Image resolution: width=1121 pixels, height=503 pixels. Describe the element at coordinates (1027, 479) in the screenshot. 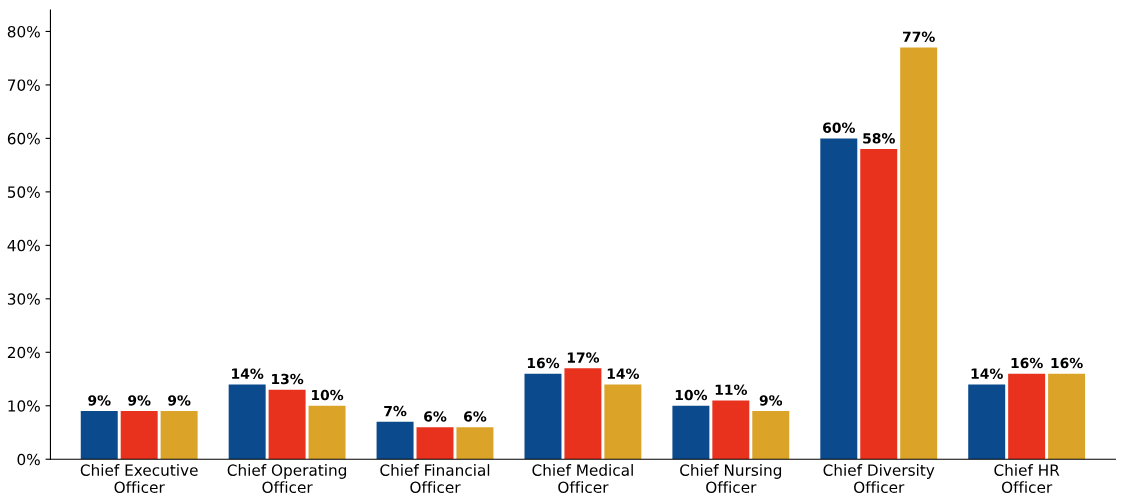

I see `x-tick-label: Chief HR Officer` at that location.